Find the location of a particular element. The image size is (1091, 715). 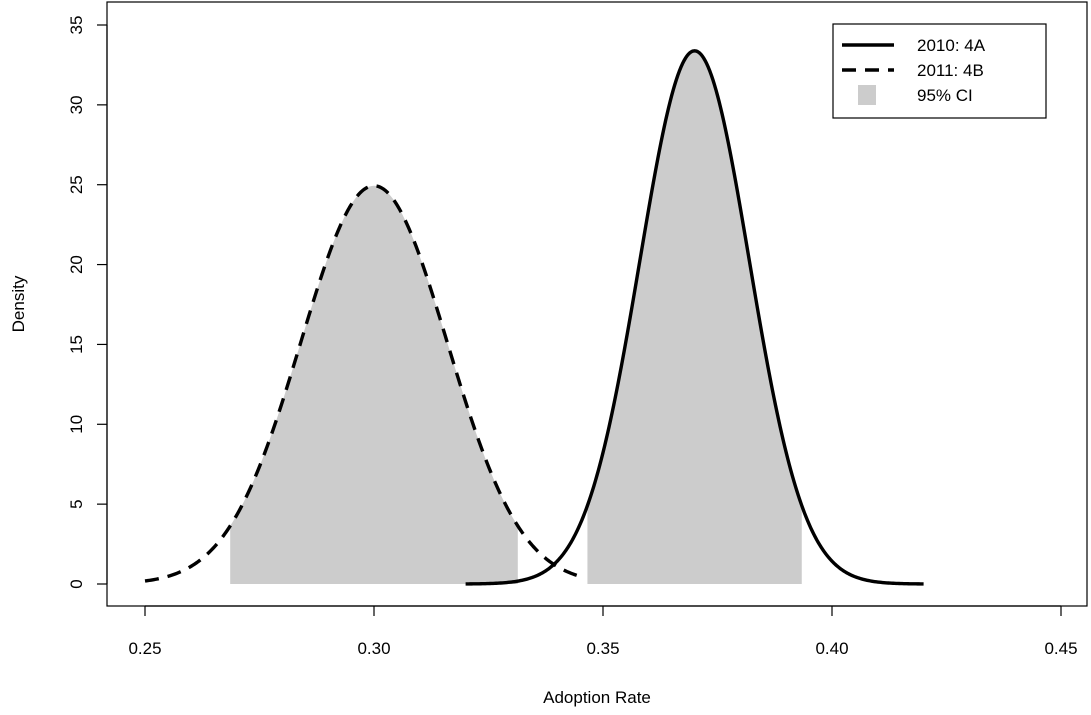

series-2-ci-area is located at coordinates (374, 384).